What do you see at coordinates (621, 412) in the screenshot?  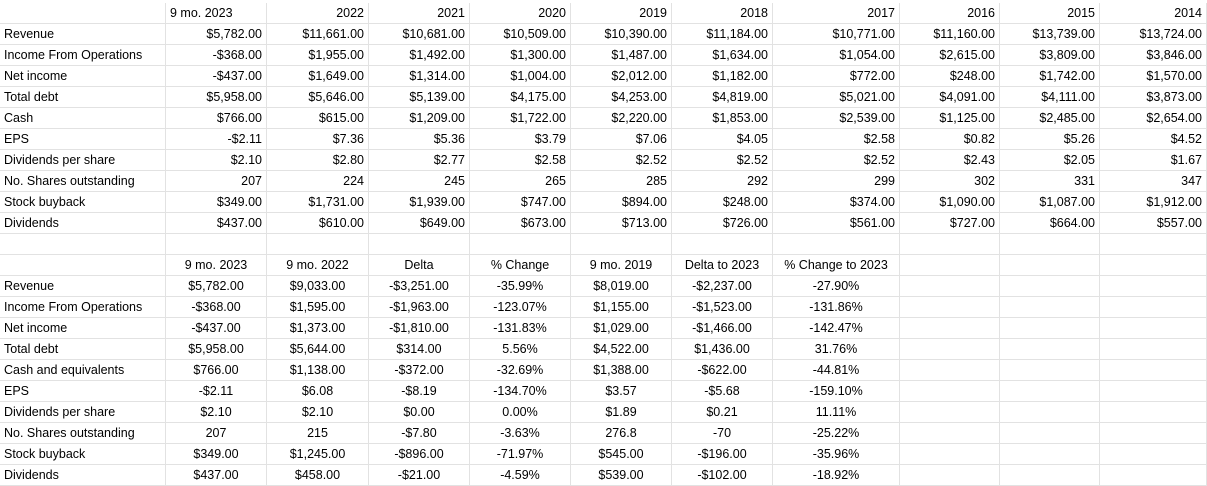 I see `value-cell: $1.89` at bounding box center [621, 412].